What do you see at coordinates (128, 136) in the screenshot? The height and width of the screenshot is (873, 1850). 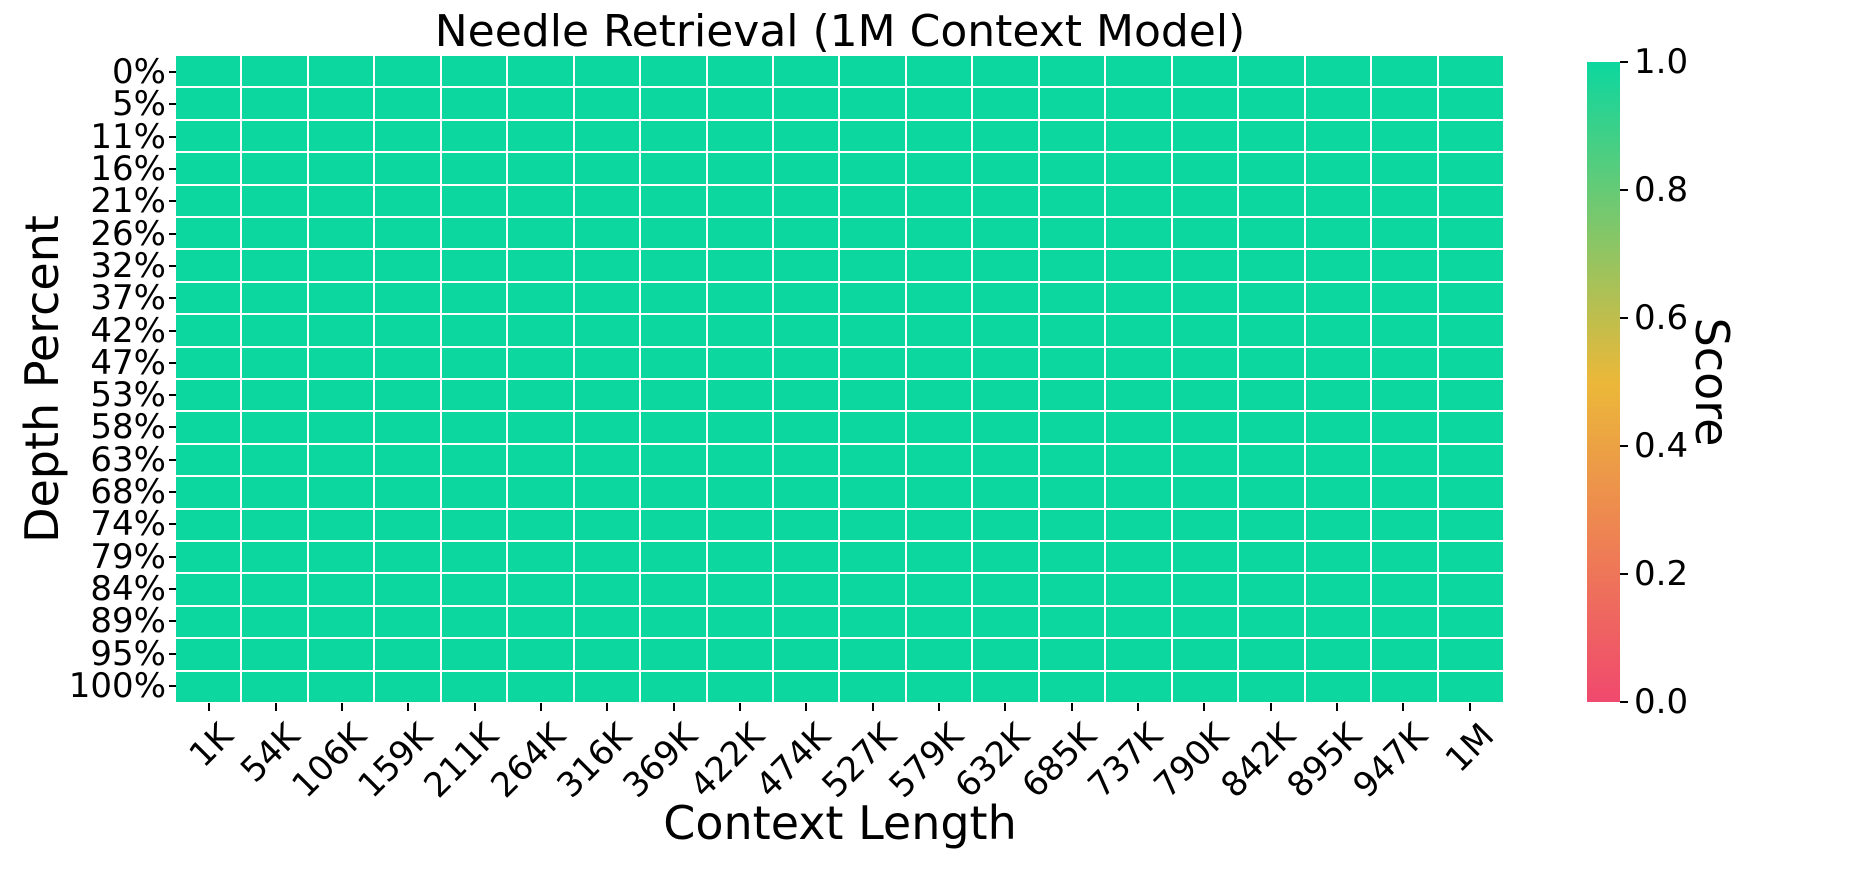 I see `y-tick-label: 11%` at bounding box center [128, 136].